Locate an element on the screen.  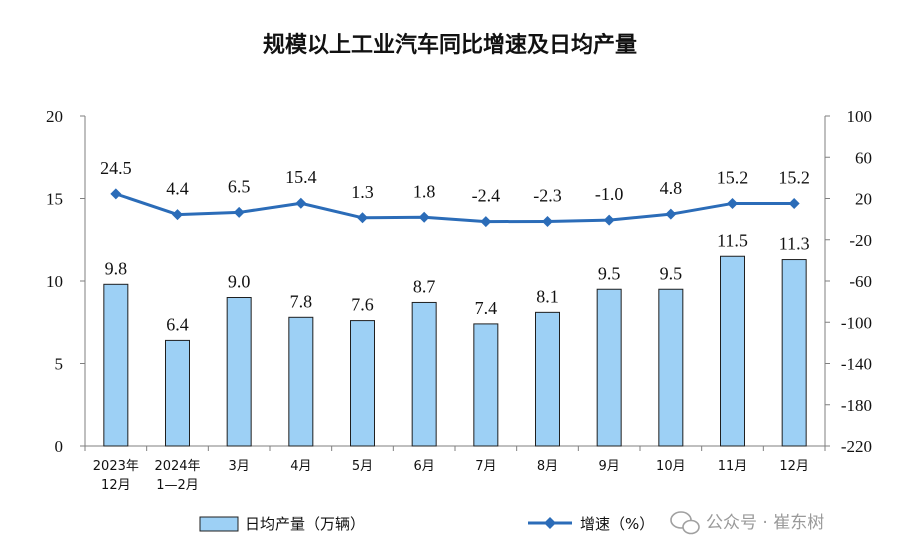
legend-line-label: 增速（%） is located at coordinates (617, 524).